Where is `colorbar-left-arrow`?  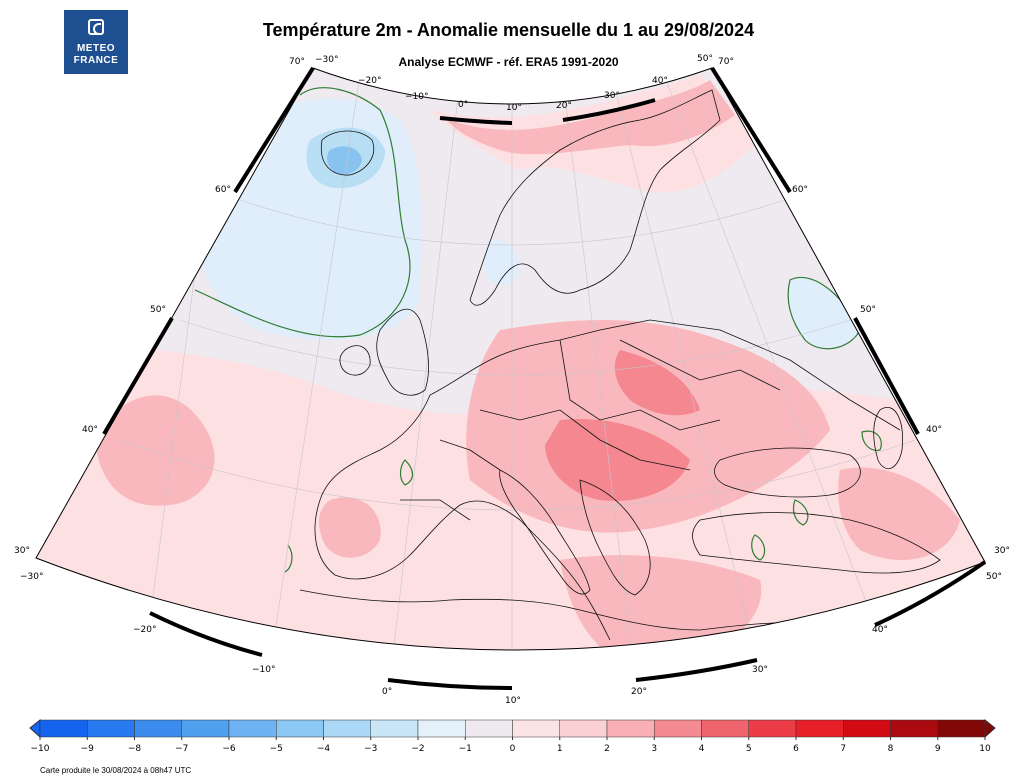 colorbar-left-arrow is located at coordinates (35, 728).